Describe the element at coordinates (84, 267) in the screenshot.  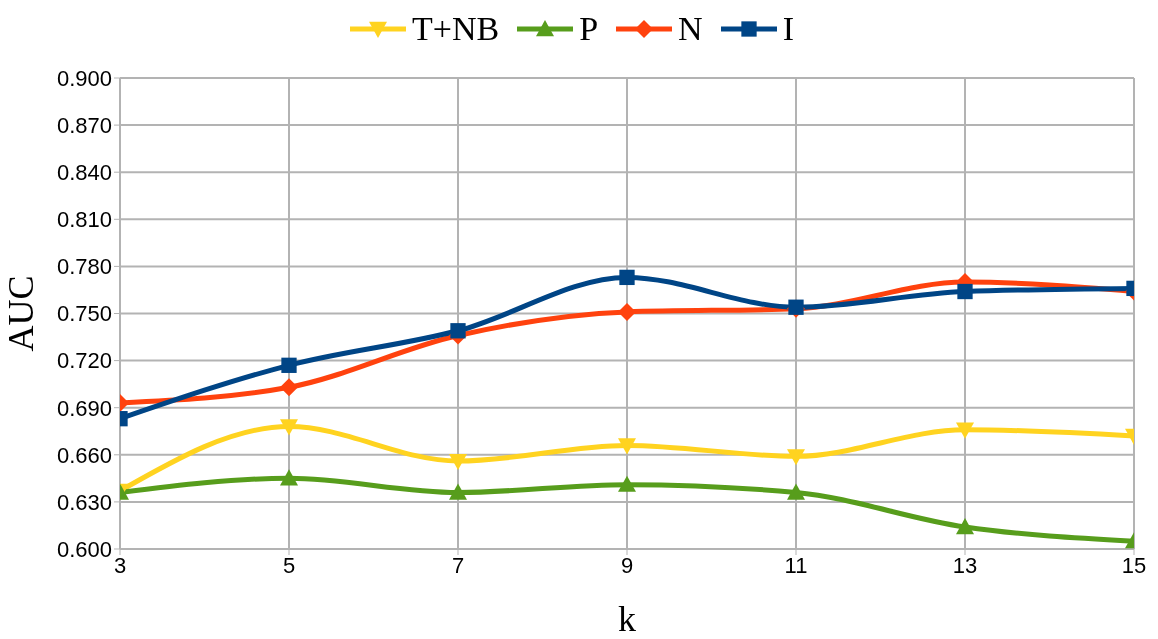
I see `y-tick-label: 0.780` at that location.